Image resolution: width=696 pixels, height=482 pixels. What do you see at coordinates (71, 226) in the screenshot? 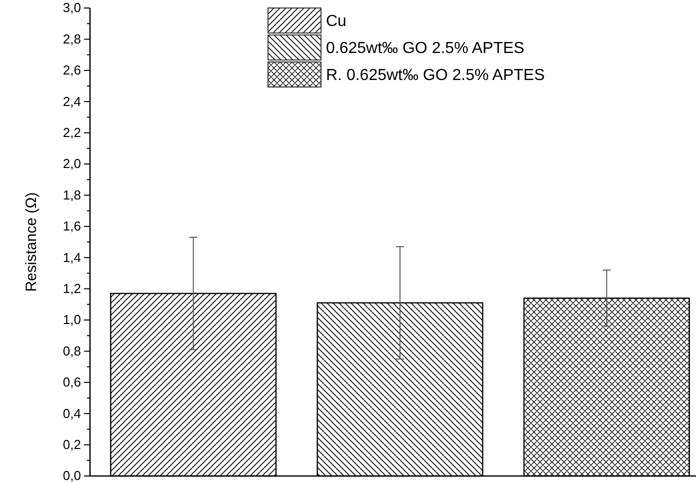
I see `y-tick-label: 1,6` at bounding box center [71, 226].